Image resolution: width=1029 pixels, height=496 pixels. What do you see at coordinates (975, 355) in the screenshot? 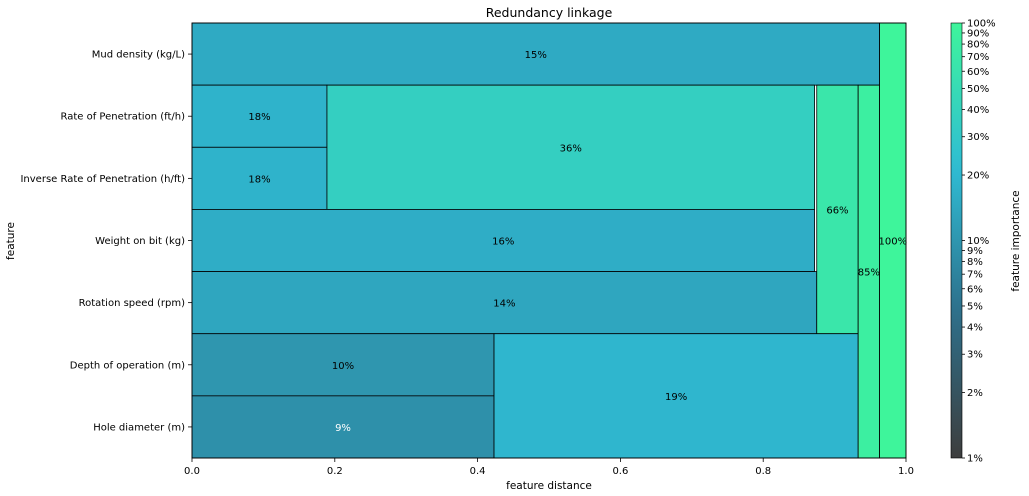
I see `colorbar-tick-label: 3%` at bounding box center [975, 355].